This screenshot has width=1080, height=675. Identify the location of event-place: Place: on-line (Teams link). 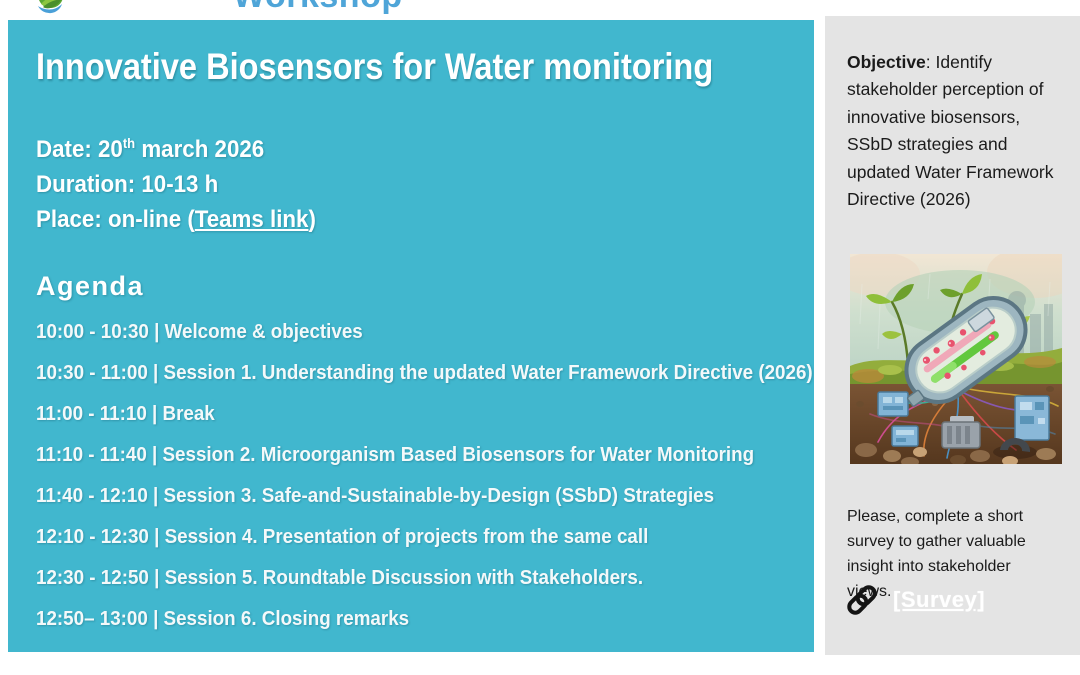
(176, 219).